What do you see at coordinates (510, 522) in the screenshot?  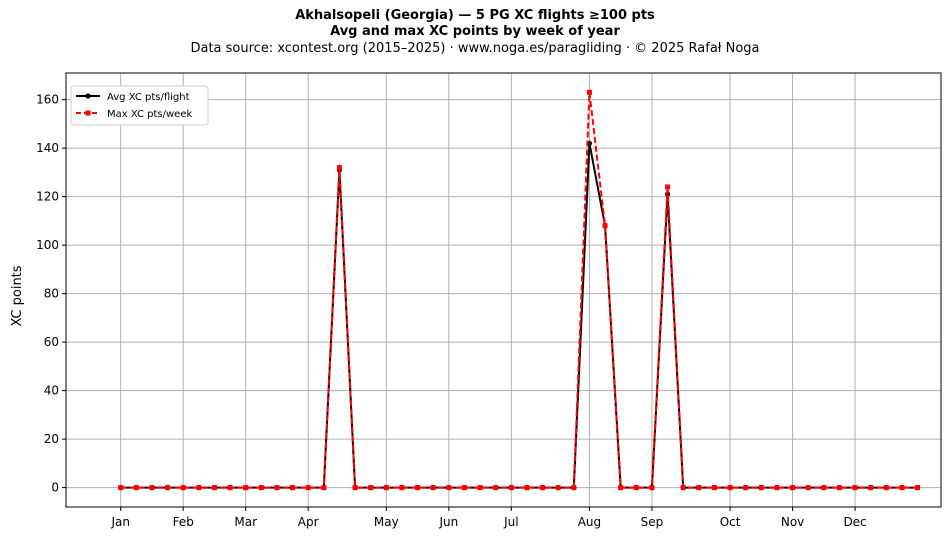 I see `x-tick-label: Jul` at bounding box center [510, 522].